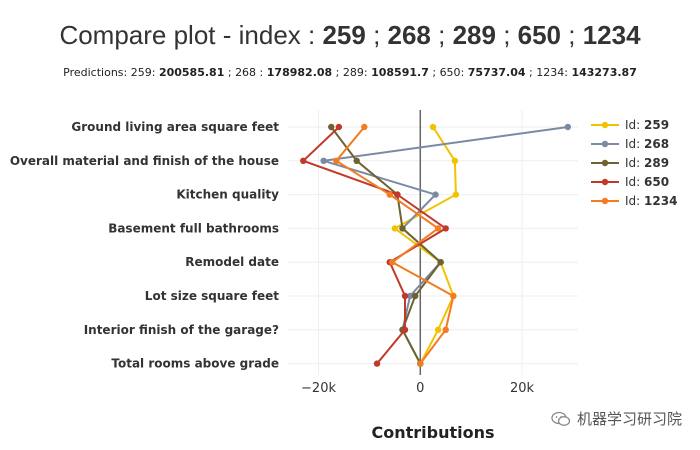 Image resolution: width=700 pixels, height=450 pixels. I want to click on wechat-icon, so click(561, 418).